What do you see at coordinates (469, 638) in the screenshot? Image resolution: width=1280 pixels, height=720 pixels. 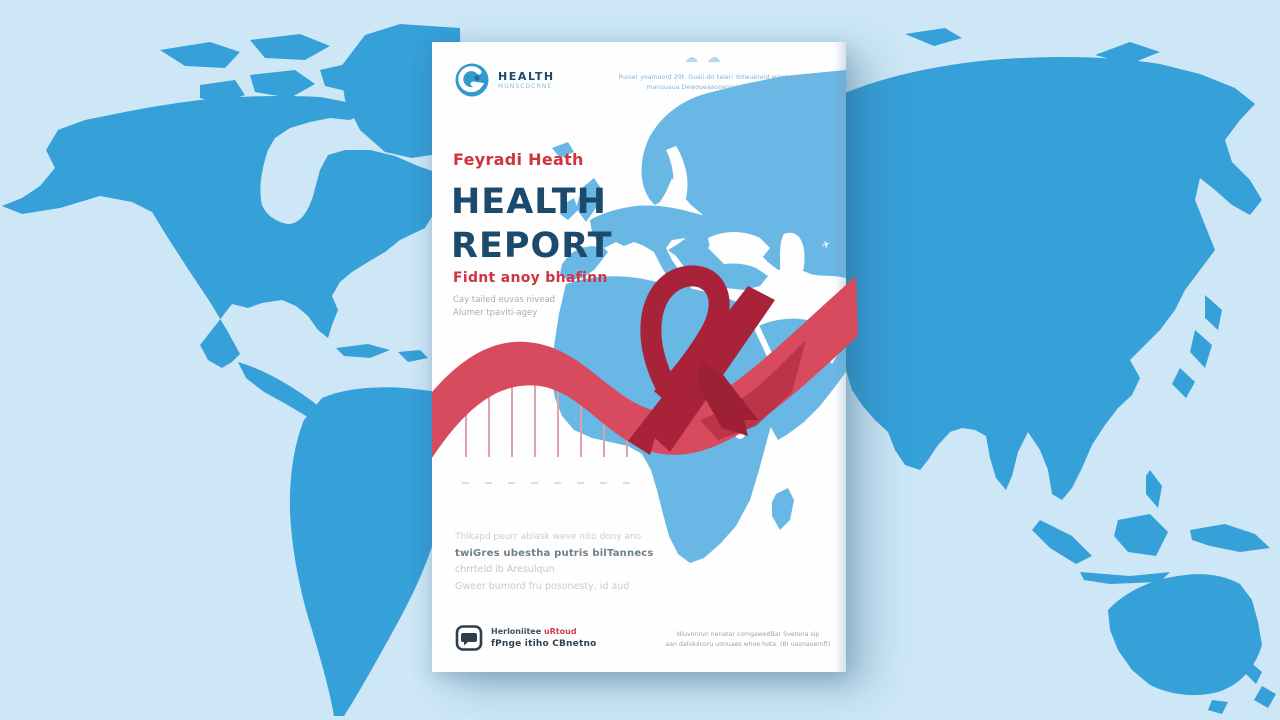 I see `chat-bubble-icon` at bounding box center [469, 638].